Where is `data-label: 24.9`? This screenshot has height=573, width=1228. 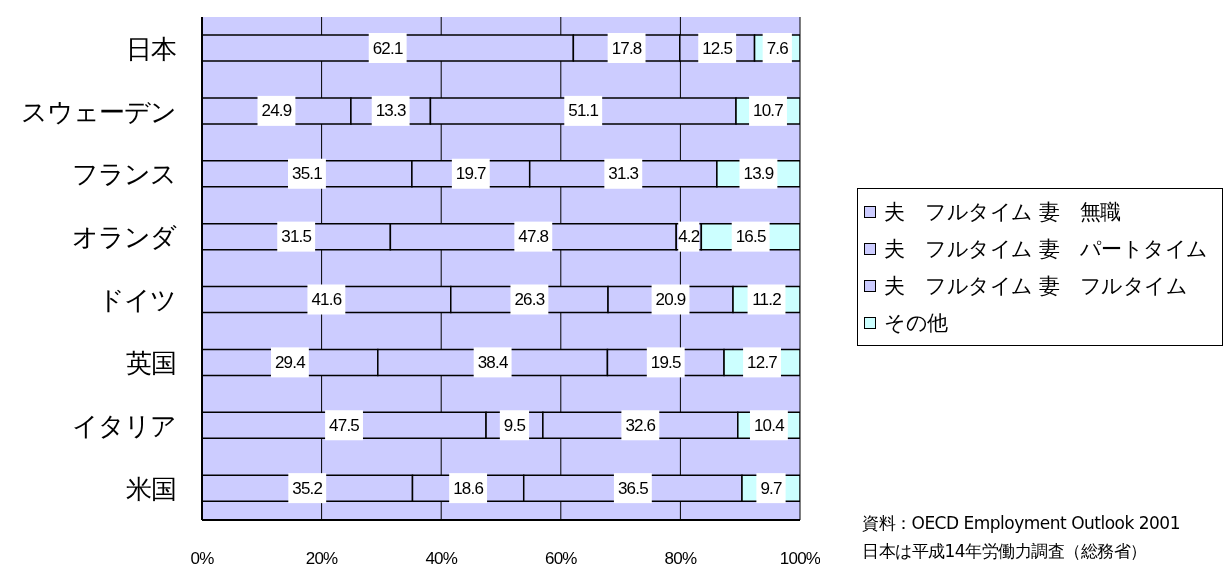
data-label: 24.9 is located at coordinates (276, 111).